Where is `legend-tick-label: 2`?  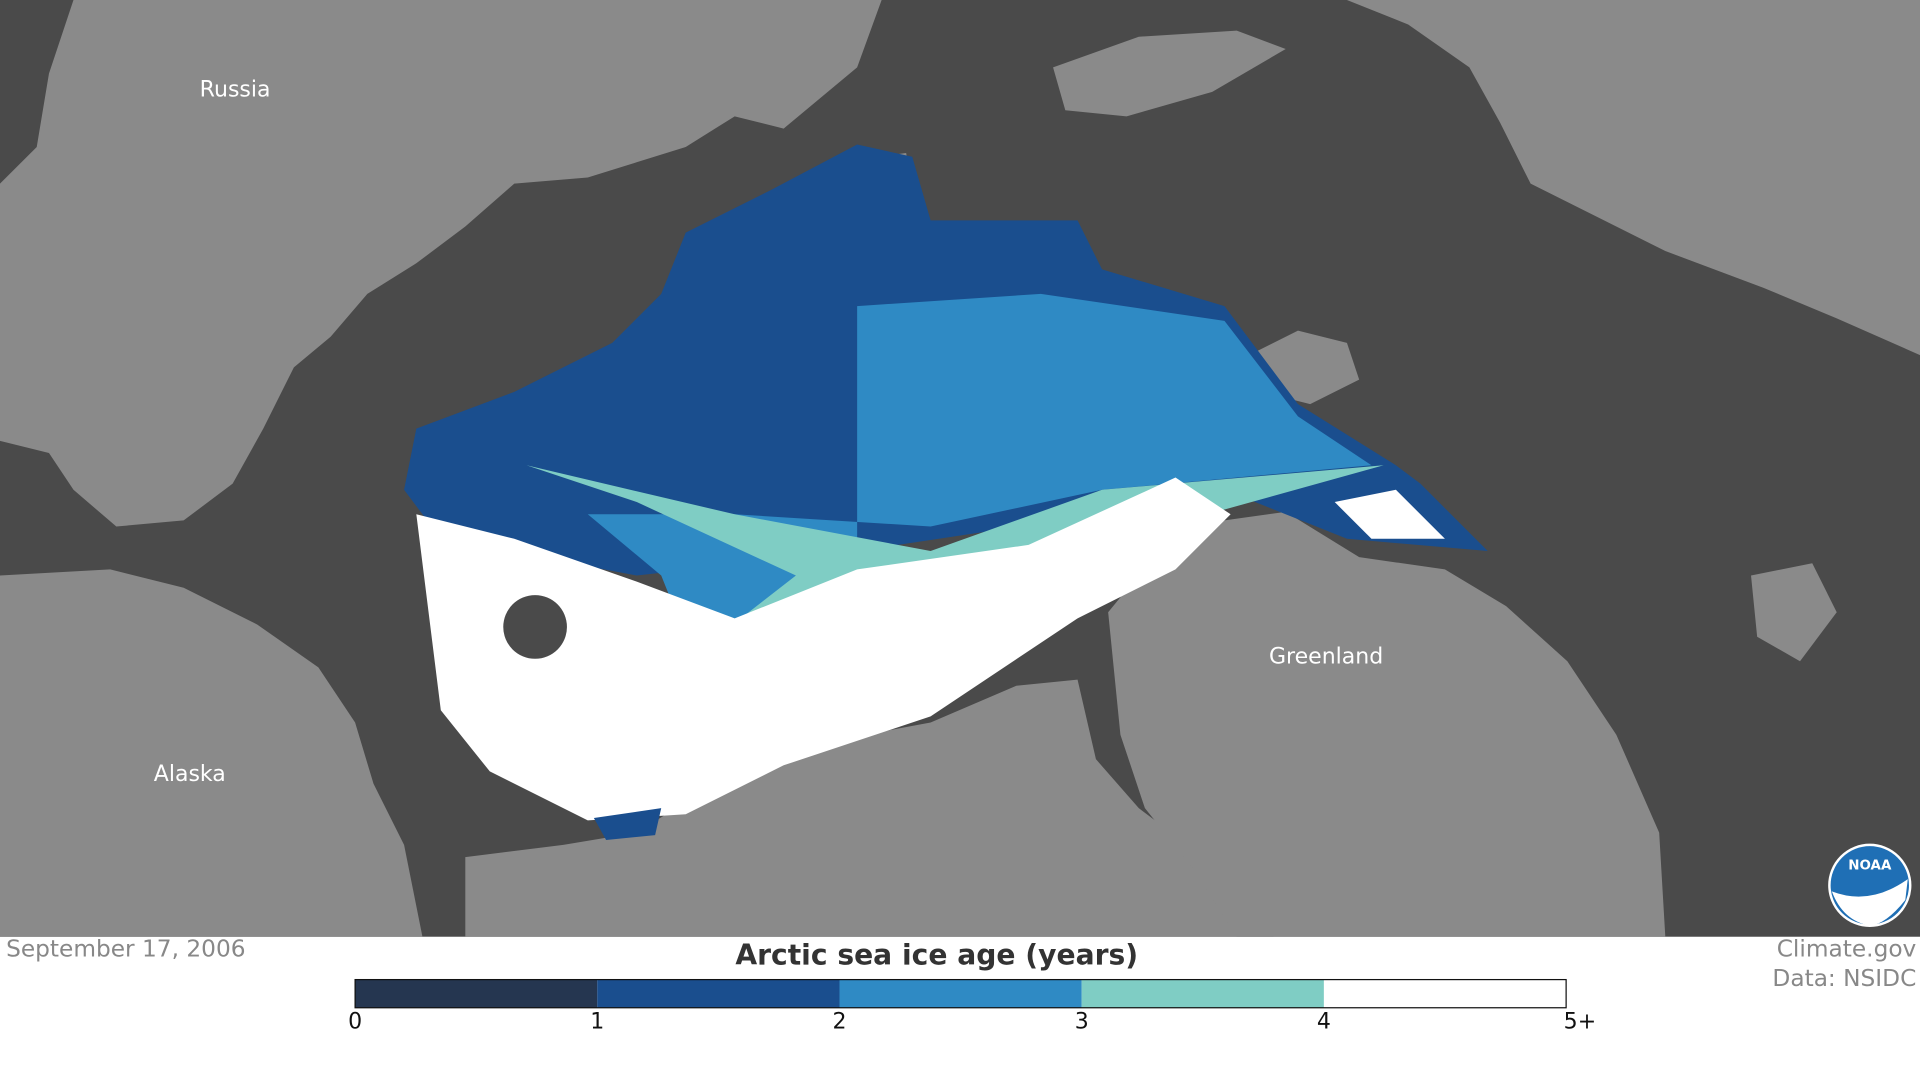 legend-tick-label: 2 is located at coordinates (839, 1021).